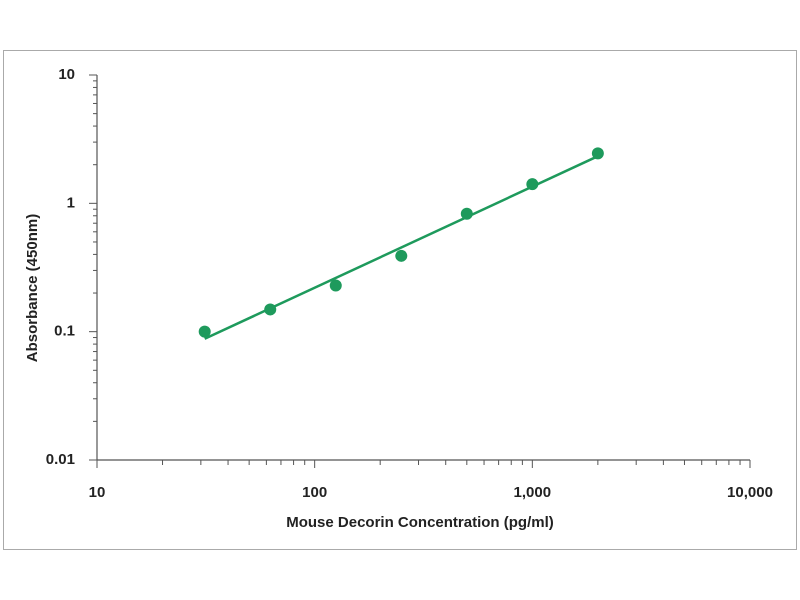 Image resolution: width=800 pixels, height=600 pixels. I want to click on y-tick-label: 10, so click(66, 74).